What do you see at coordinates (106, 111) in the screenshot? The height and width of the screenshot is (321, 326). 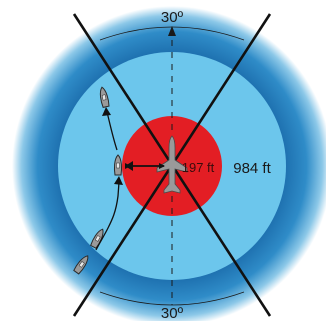 I see `boat-track-arrowhead-upper` at bounding box center [106, 111].